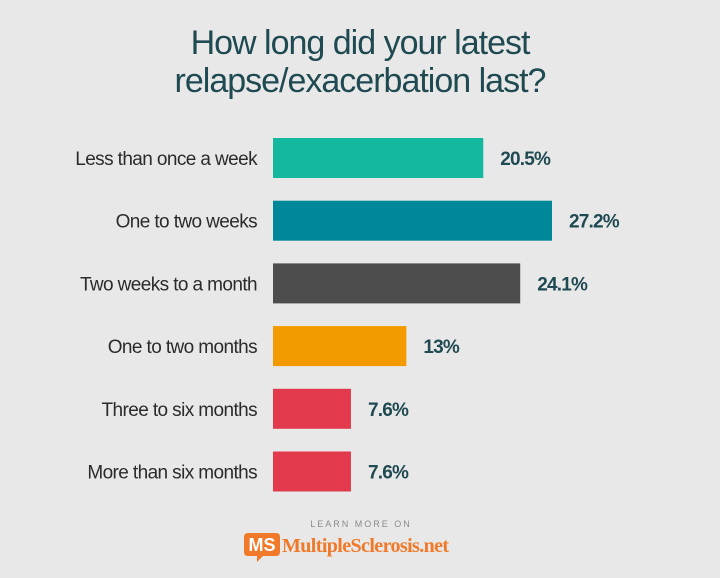  What do you see at coordinates (525, 159) in the screenshot?
I see `value-label-less-than-once-a-week: 20.5%` at bounding box center [525, 159].